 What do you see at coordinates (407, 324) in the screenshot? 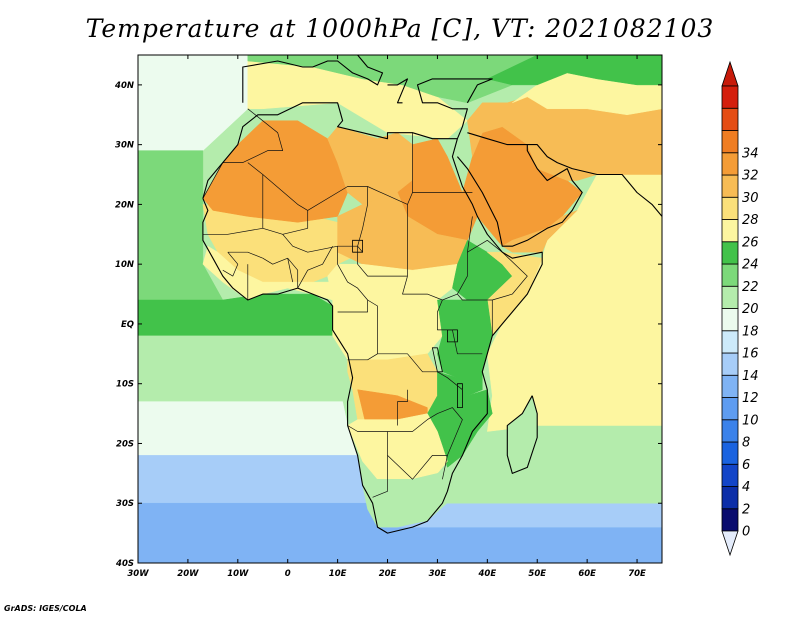
I see `lakes` at bounding box center [407, 324].